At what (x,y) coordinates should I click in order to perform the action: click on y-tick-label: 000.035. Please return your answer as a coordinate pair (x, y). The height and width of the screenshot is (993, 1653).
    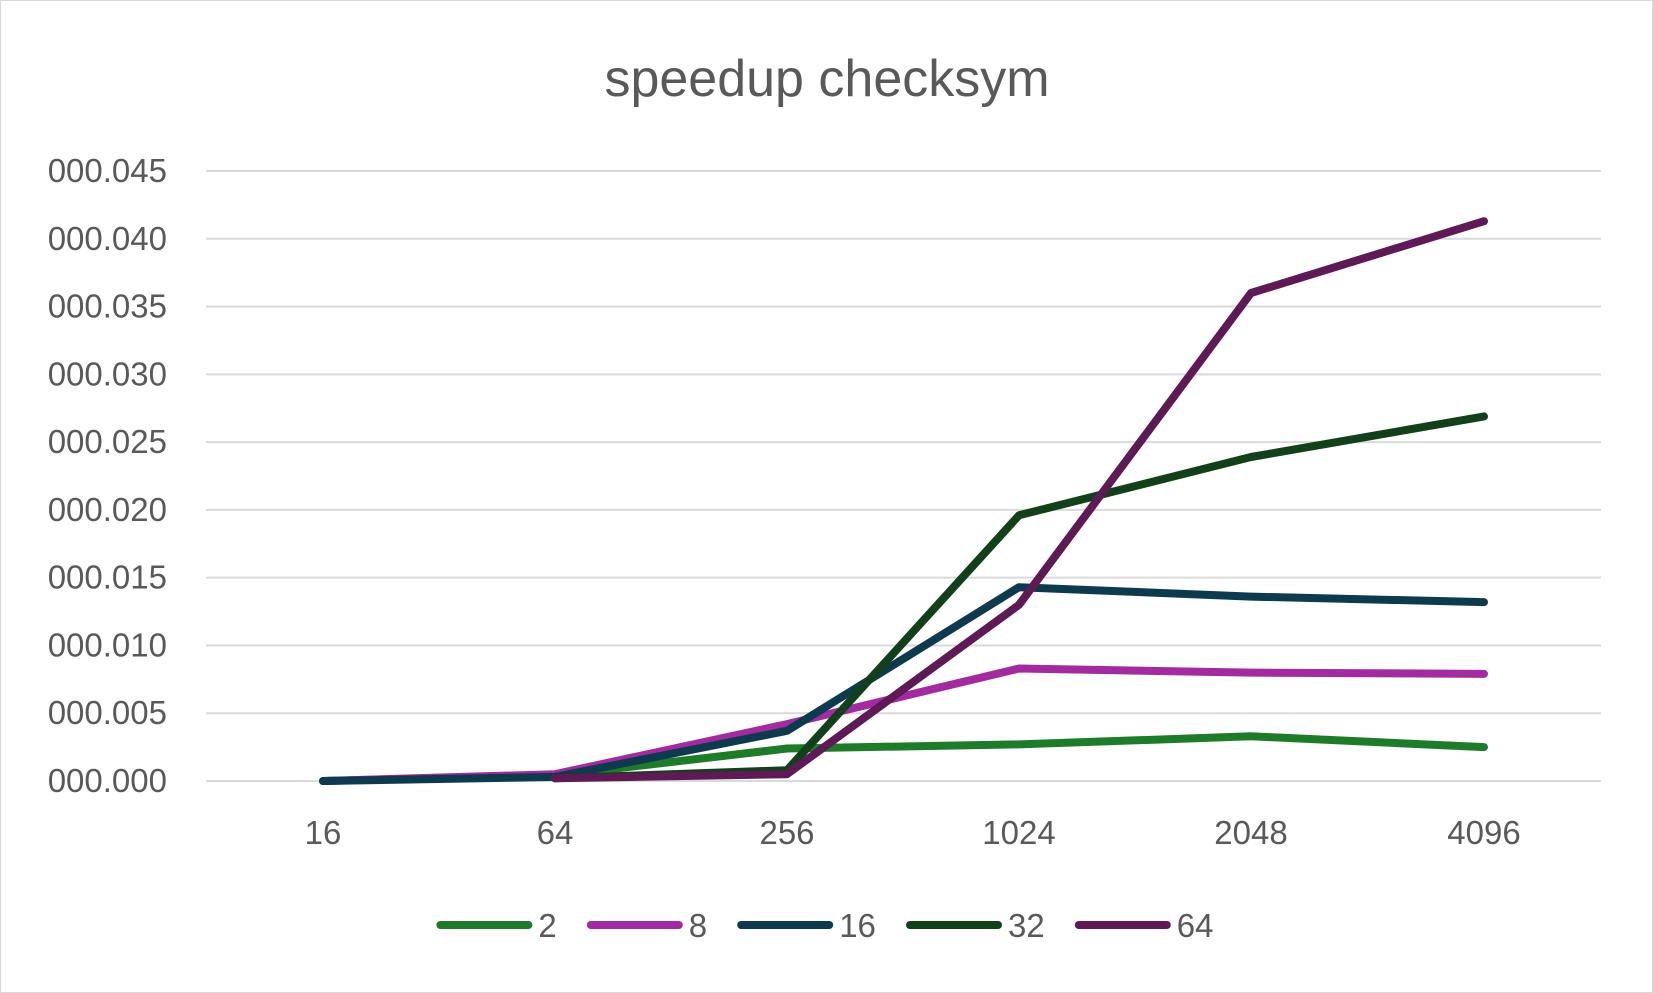
    Looking at the image, I should click on (107, 306).